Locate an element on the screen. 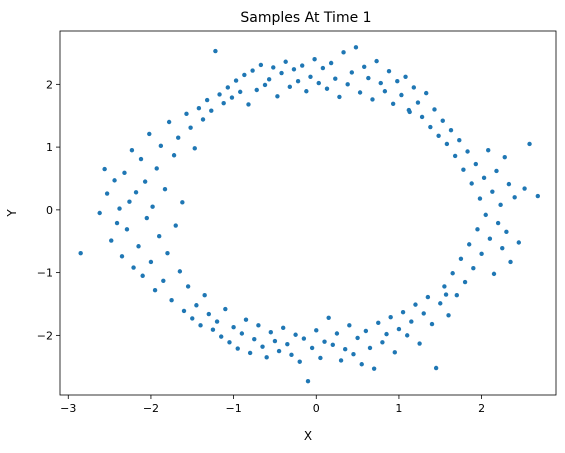 The width and height of the screenshot is (565, 453). x-tick-label: 2 is located at coordinates (481, 408).